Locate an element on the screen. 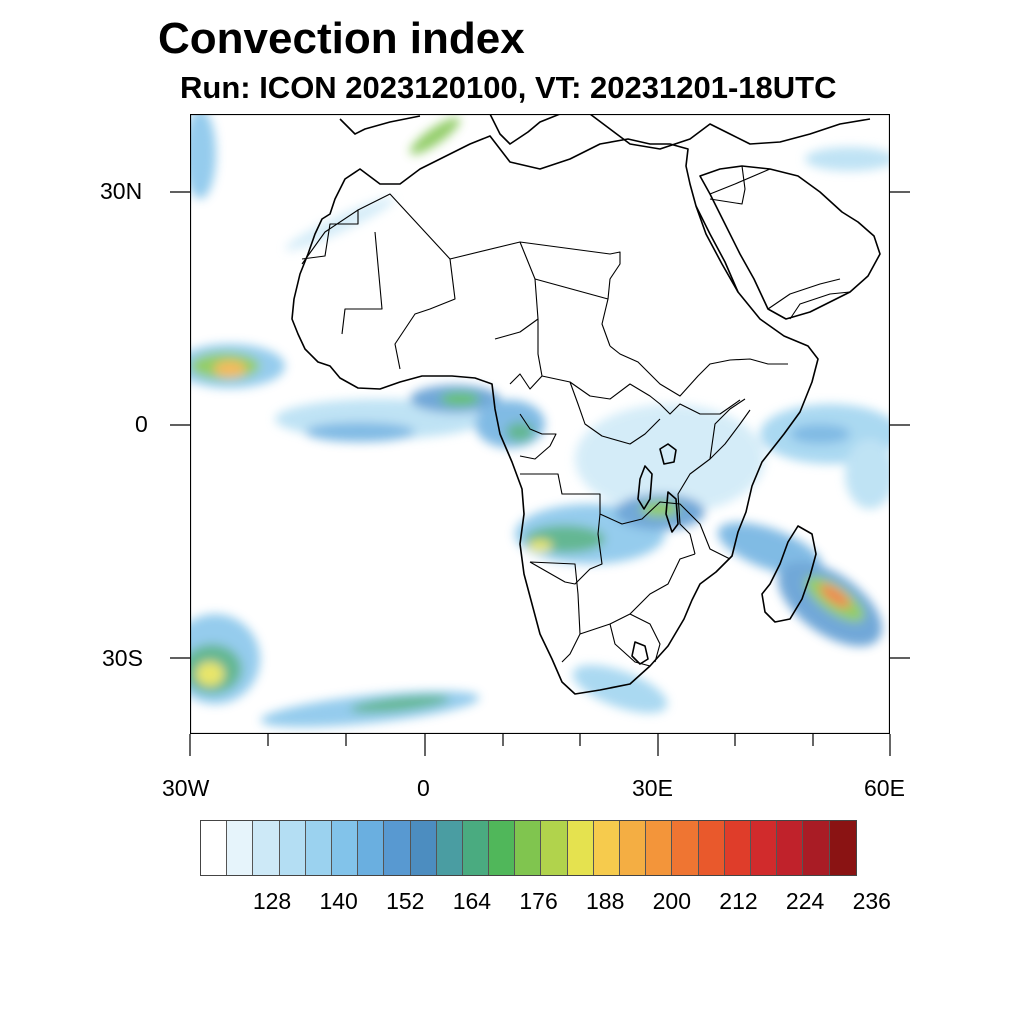 The height and width of the screenshot is (1024, 1024). chart-title: Convection index is located at coordinates (341, 38).